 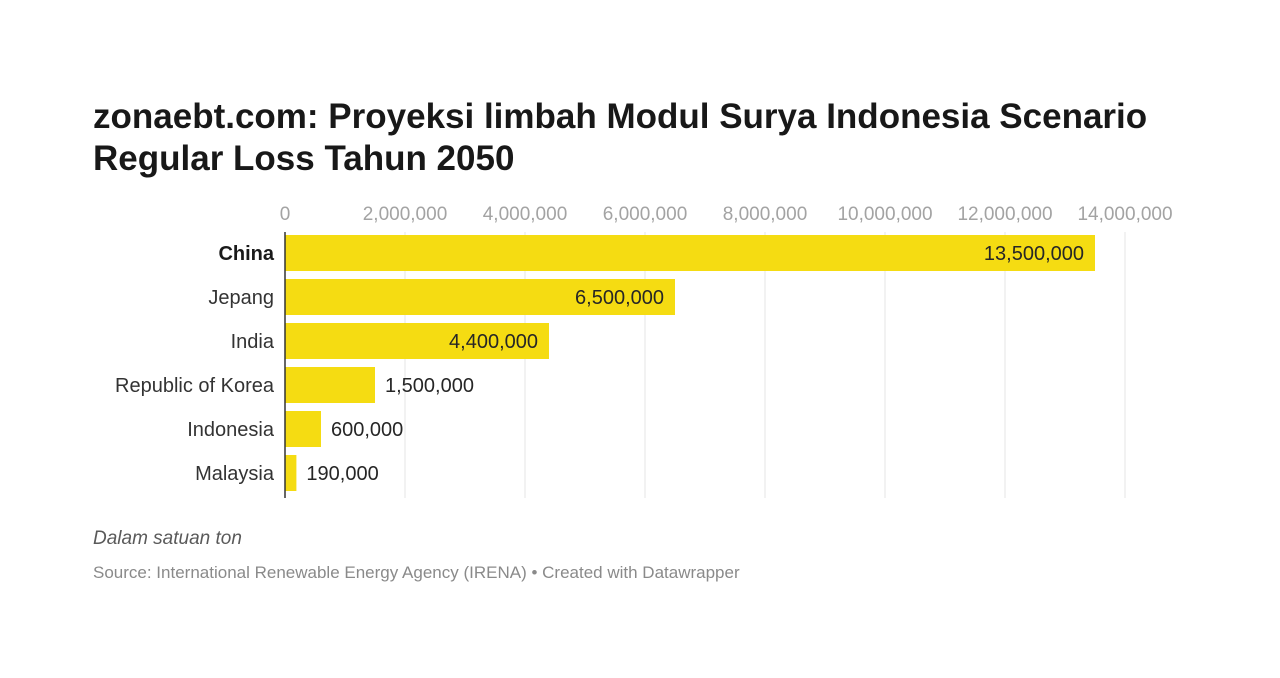 I want to click on data-label: 6,500,000, so click(x=619, y=298).